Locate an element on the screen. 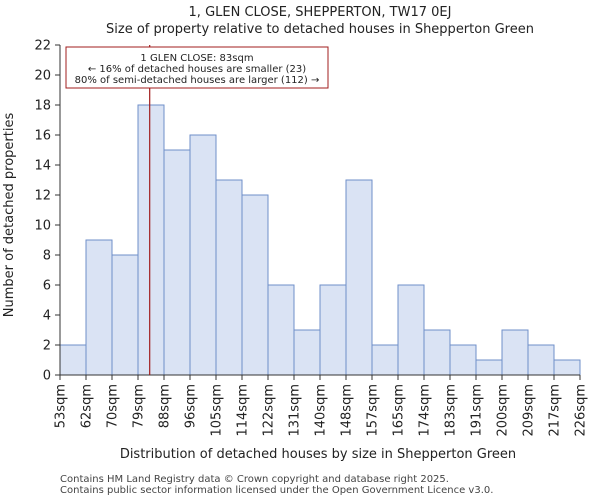 Image resolution: width=600 pixels, height=500 pixels. annotation-border is located at coordinates (197, 67).